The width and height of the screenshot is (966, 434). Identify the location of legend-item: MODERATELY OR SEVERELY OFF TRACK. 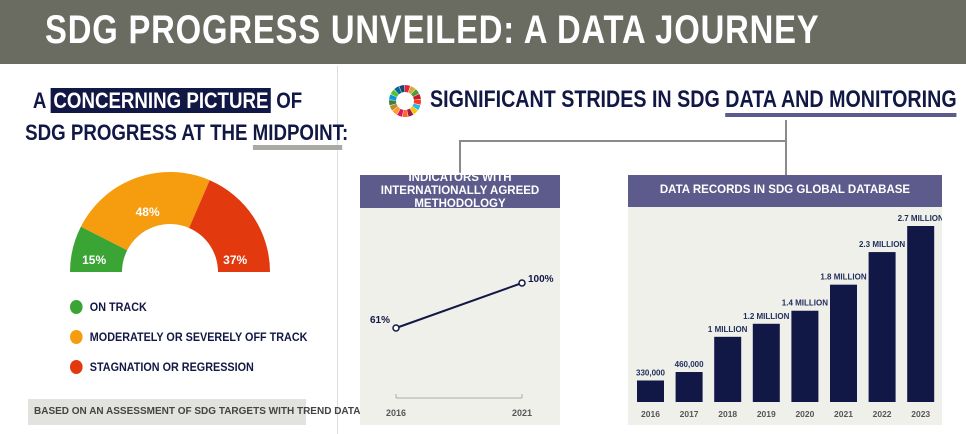
(188, 337).